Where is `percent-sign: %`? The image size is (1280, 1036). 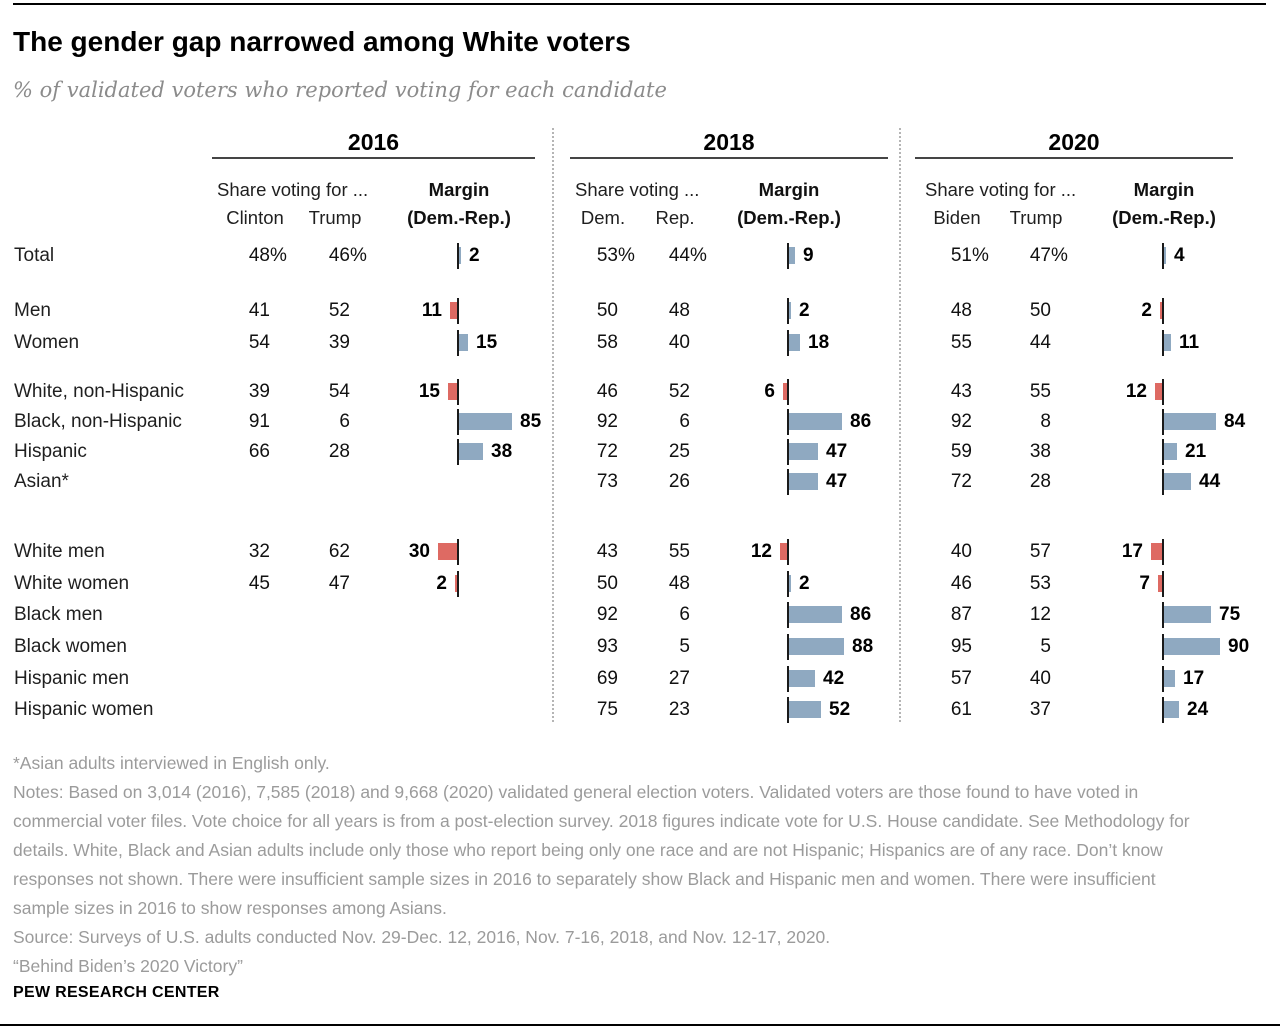
percent-sign: % is located at coordinates (980, 255).